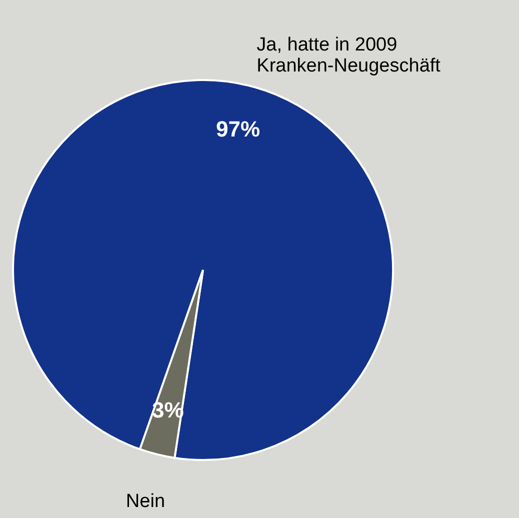 Image resolution: width=519 pixels, height=518 pixels. Describe the element at coordinates (238, 129) in the screenshot. I see `data-label: 97%` at that location.